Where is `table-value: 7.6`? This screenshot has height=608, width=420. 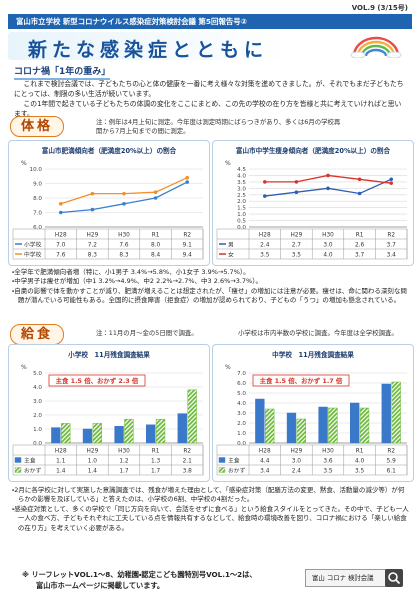
table-value: 7.6 is located at coordinates (124, 245).